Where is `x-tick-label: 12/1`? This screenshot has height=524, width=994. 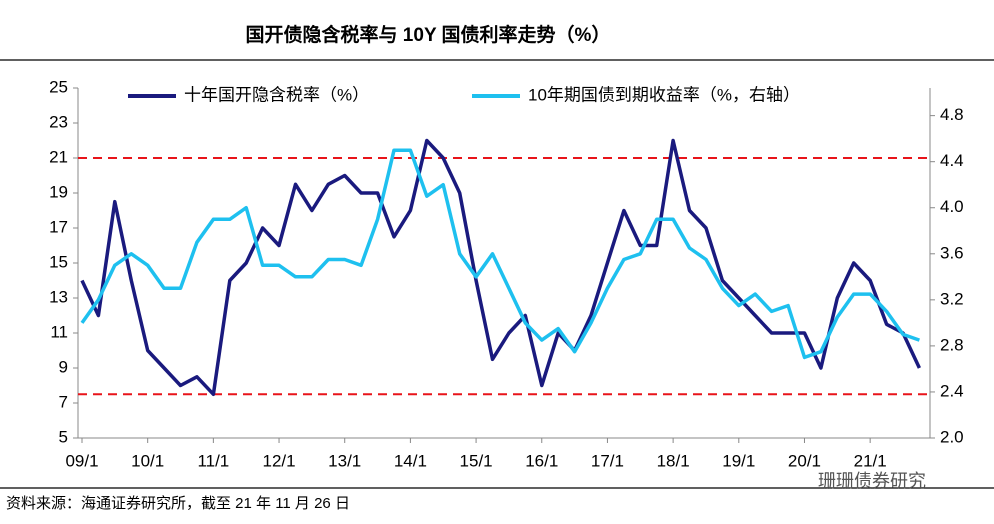 x-tick-label: 12/1 is located at coordinates (278, 460).